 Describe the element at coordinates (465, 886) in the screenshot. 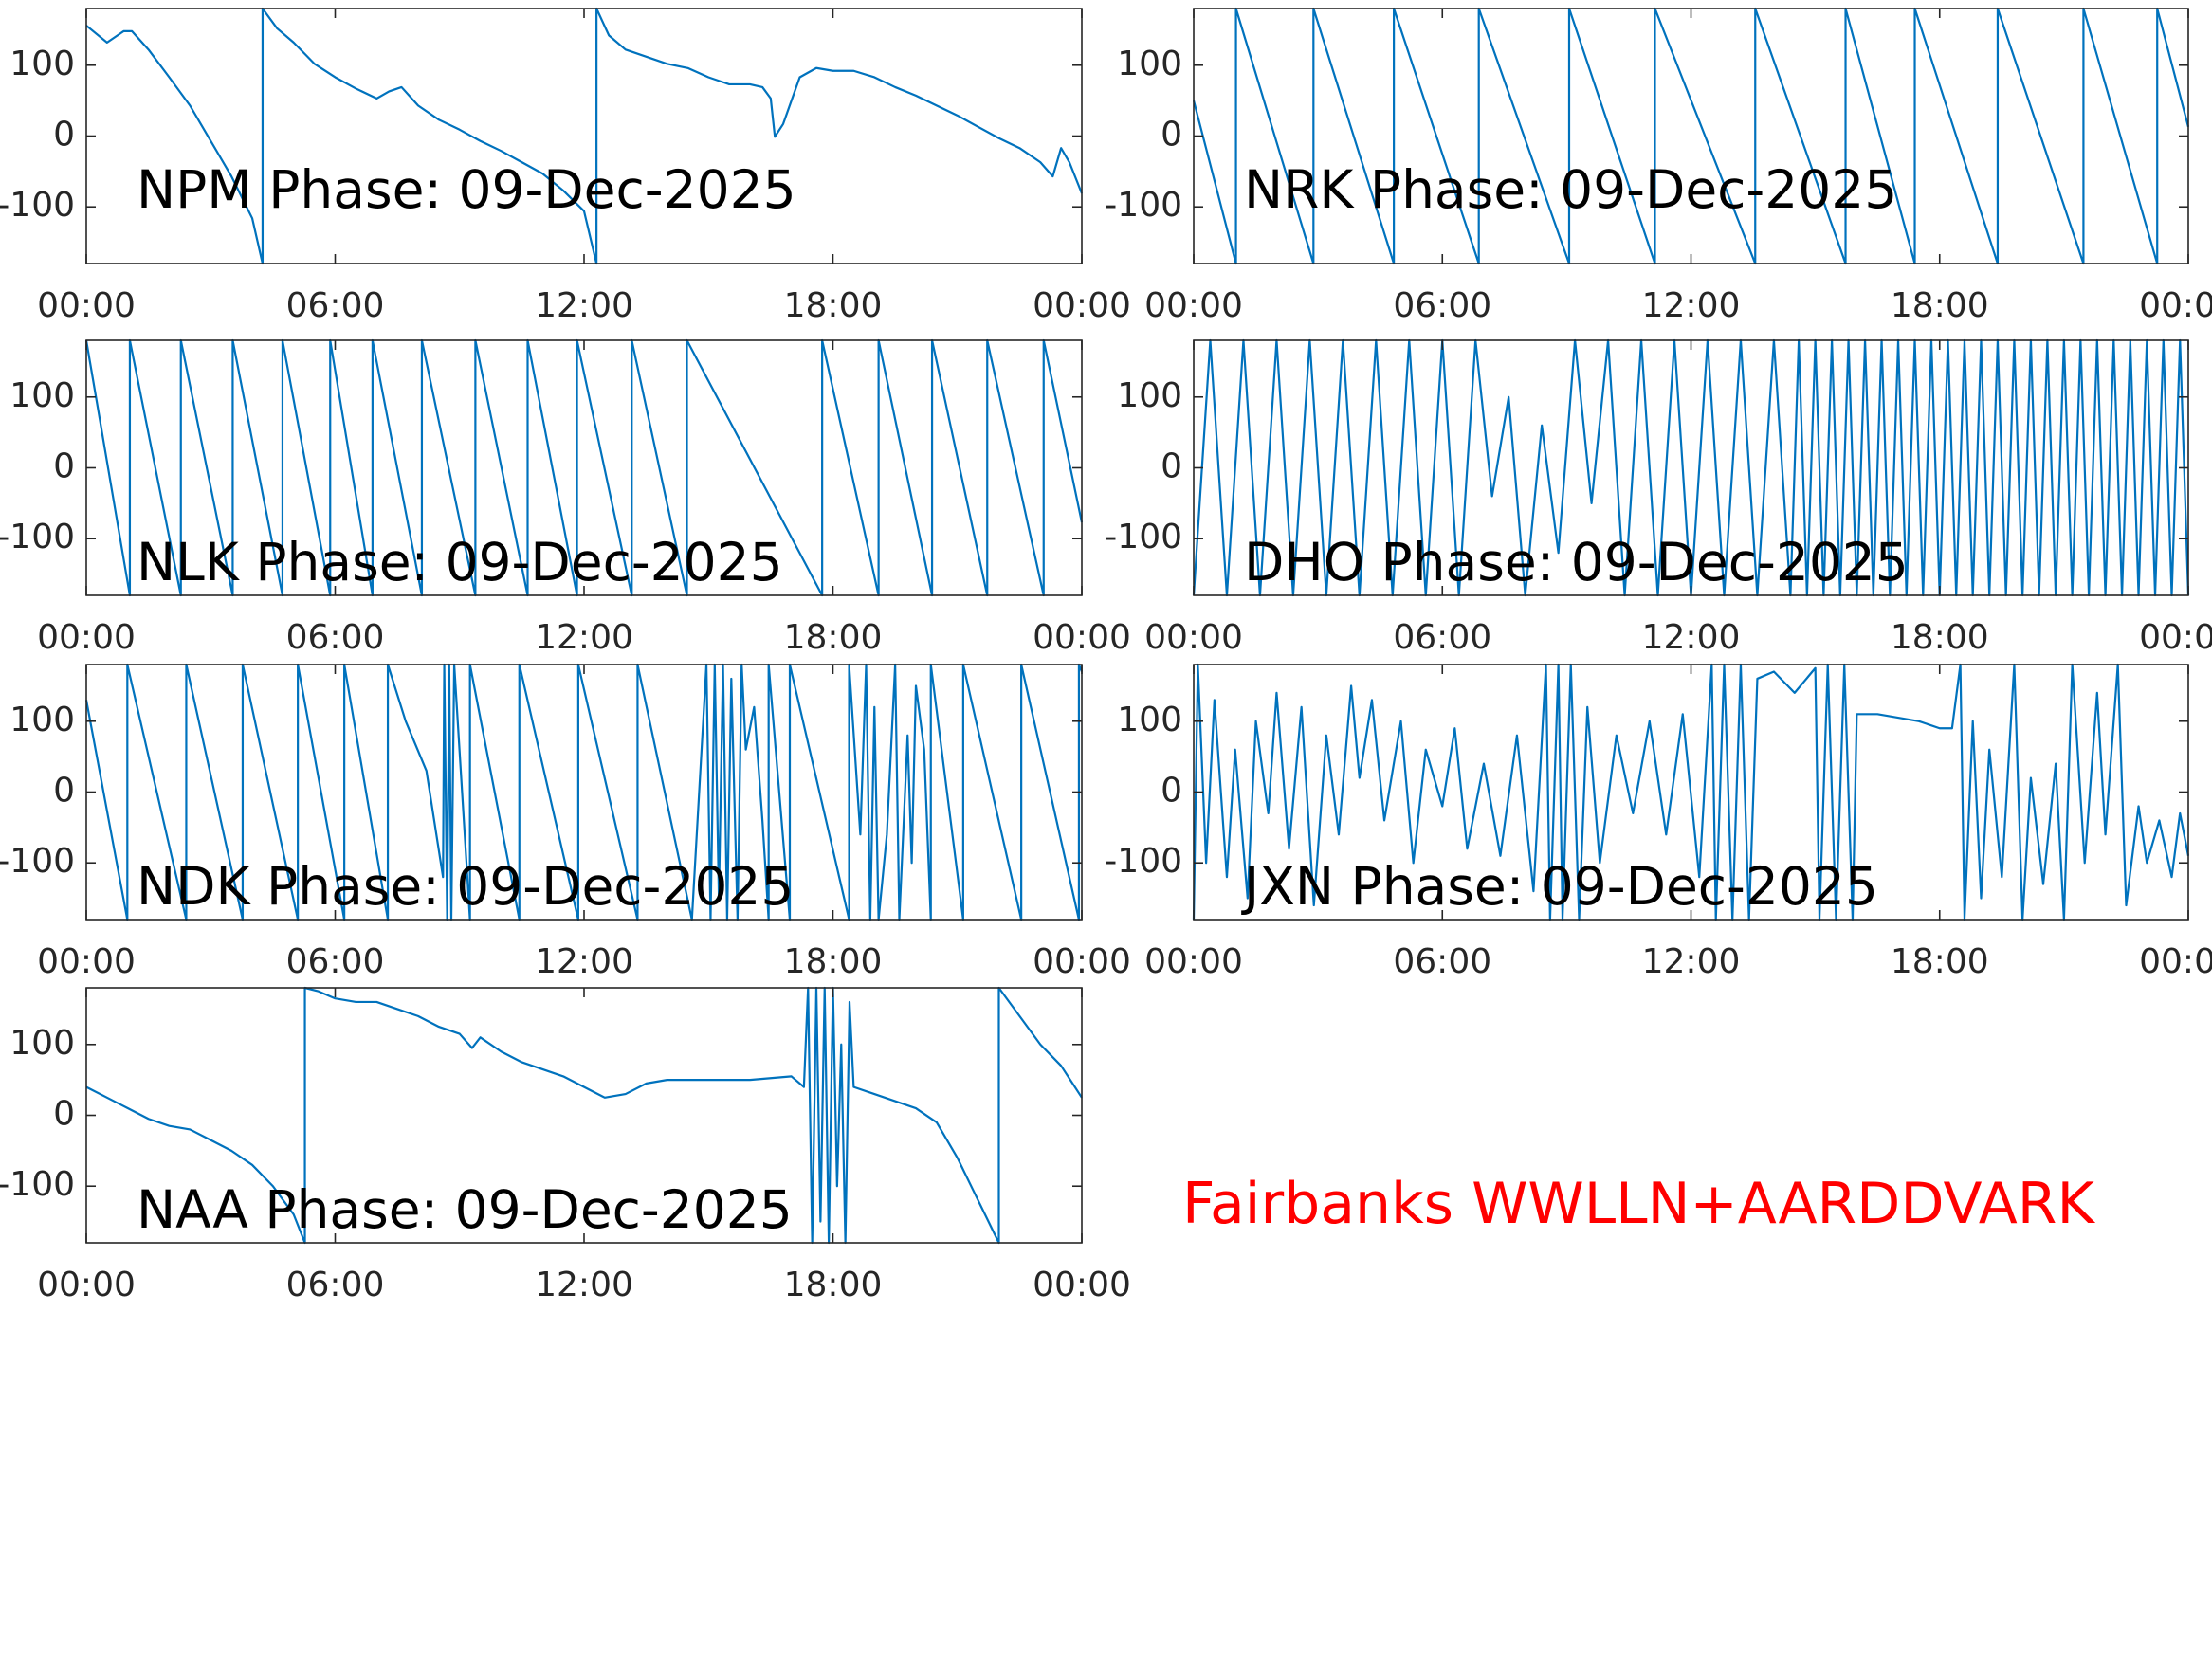

I see `subplot-title: NDK Phase: 09-Dec-2025` at that location.